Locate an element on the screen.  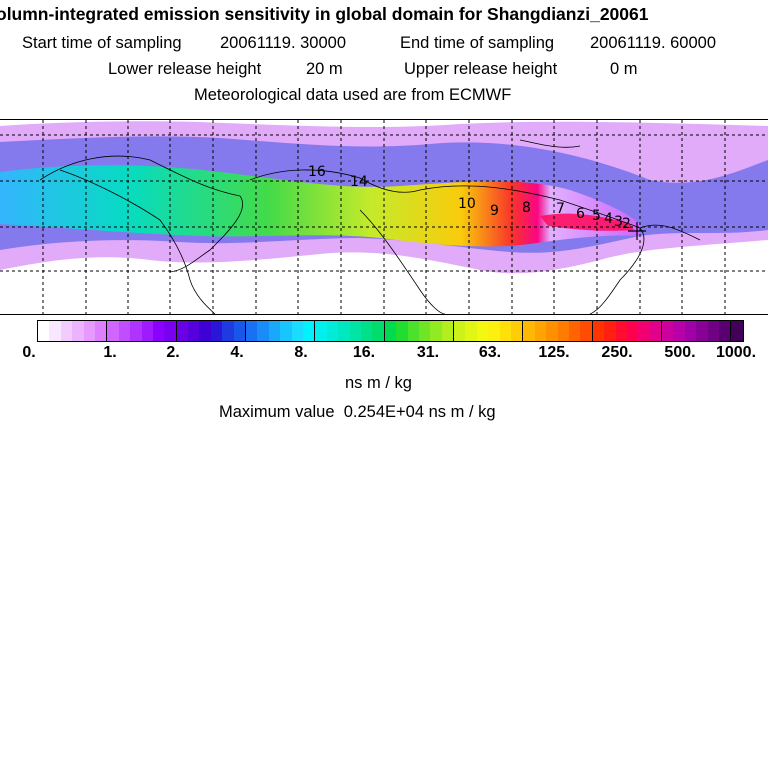
upper-height-label: Upper release height is located at coordinates (481, 69).